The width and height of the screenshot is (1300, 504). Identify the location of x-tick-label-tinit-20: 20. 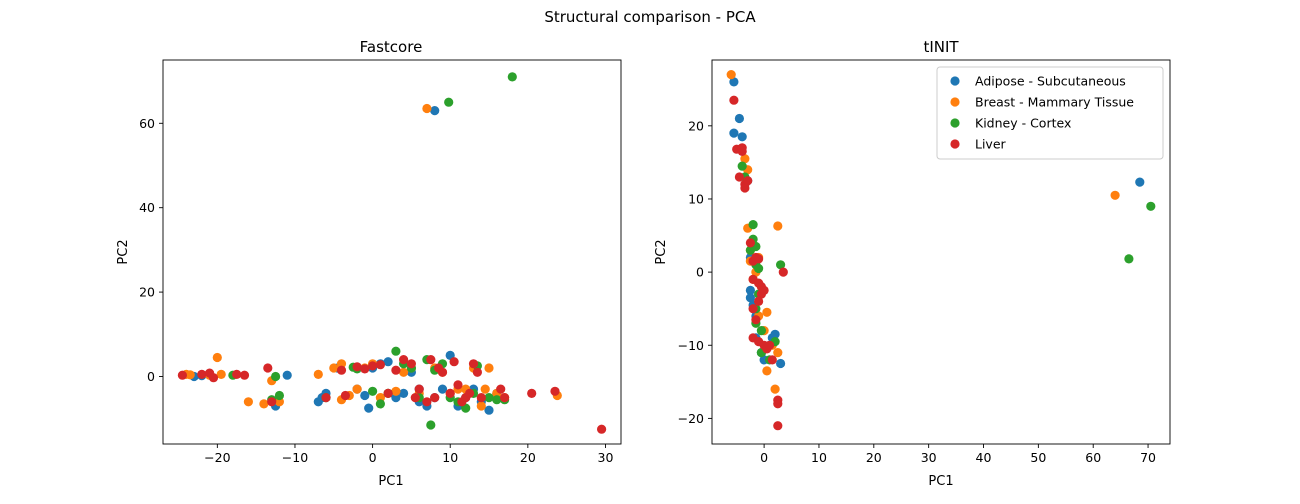
(874, 457).